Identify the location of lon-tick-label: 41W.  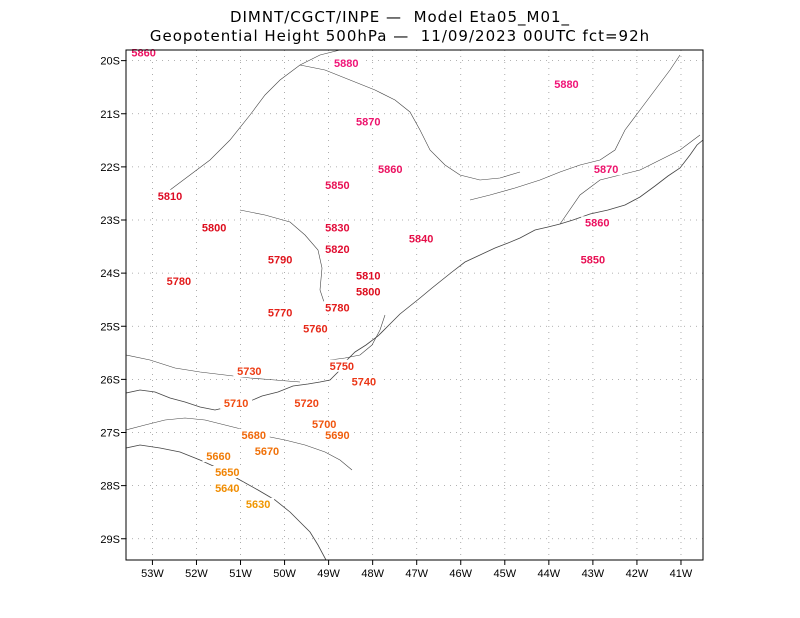
(681, 574).